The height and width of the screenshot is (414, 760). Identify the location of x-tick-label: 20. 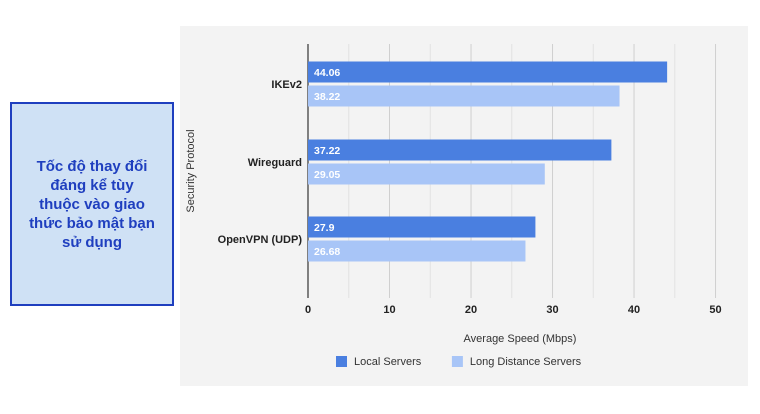
(471, 310).